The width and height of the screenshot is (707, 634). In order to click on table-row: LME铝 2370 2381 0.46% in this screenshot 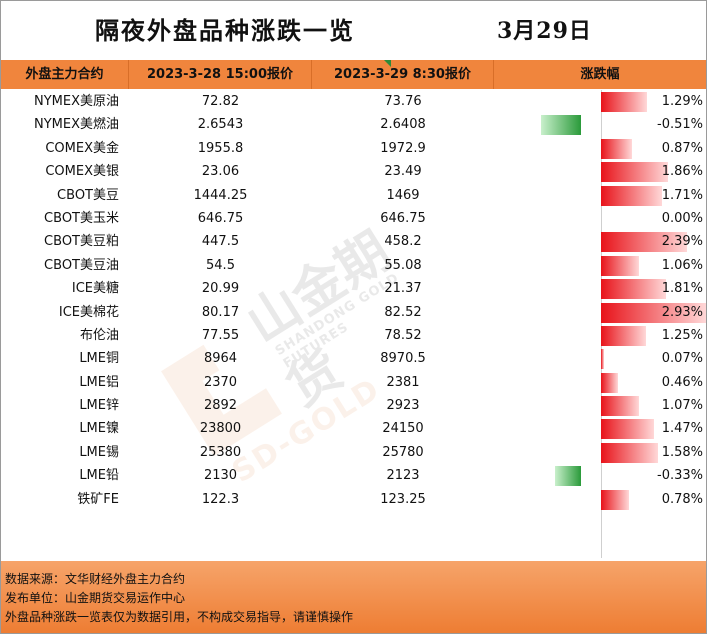, I will do `click(353, 382)`.